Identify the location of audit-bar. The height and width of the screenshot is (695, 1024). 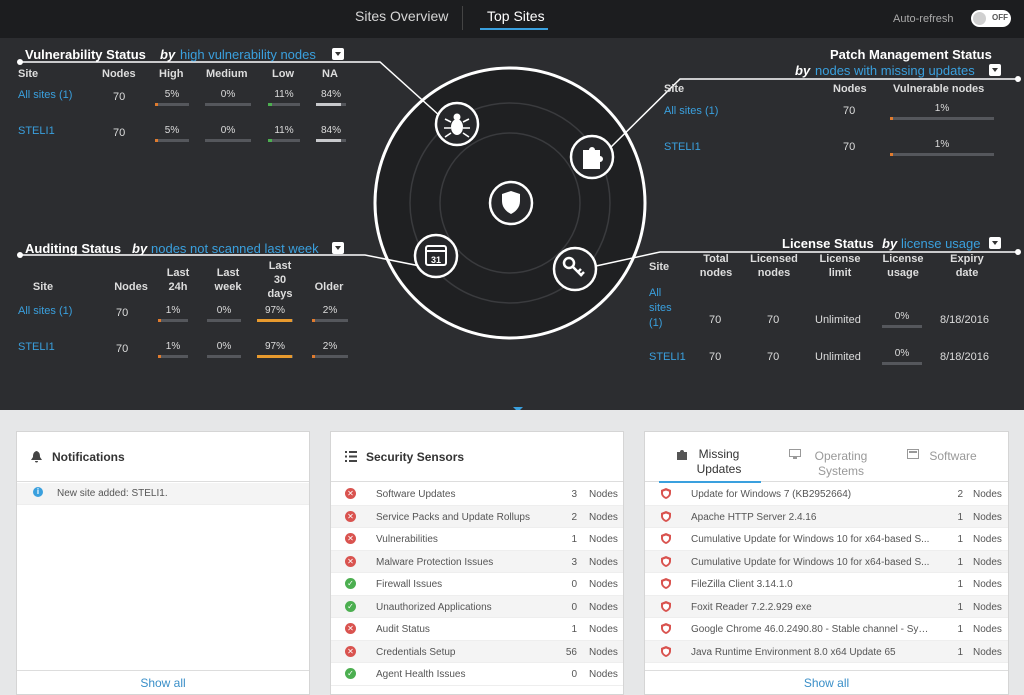
(275, 356).